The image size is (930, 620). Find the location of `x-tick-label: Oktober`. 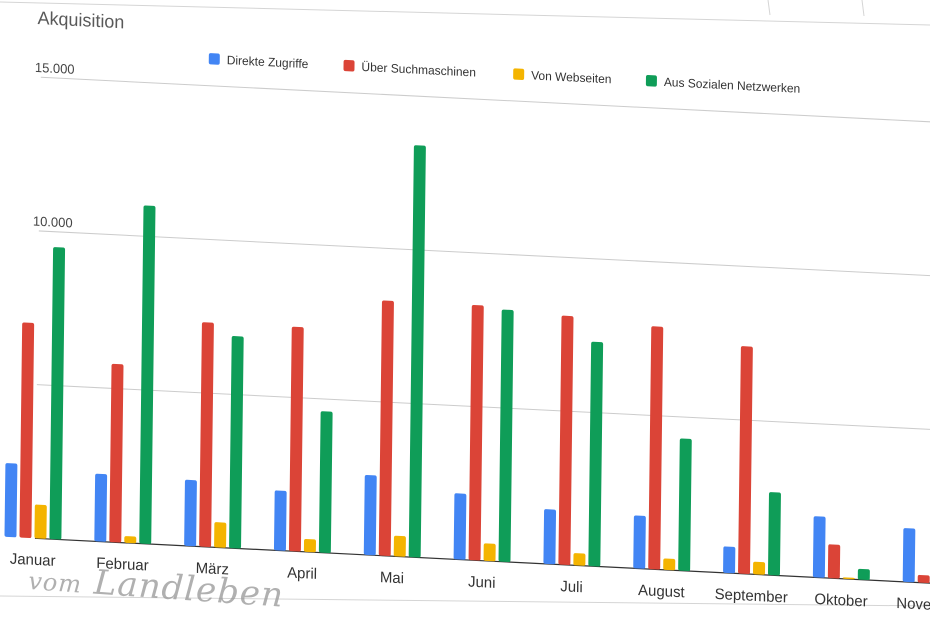

x-tick-label: Oktober is located at coordinates (840, 601).